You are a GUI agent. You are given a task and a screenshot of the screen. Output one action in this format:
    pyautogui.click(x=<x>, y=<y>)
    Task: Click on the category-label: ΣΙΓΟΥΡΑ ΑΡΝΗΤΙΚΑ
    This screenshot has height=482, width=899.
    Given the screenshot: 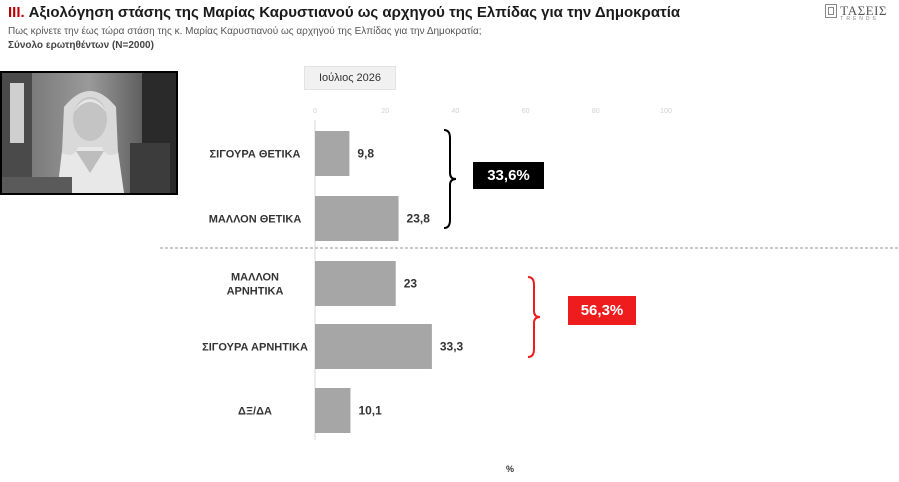 What is the action you would take?
    pyautogui.click(x=255, y=348)
    